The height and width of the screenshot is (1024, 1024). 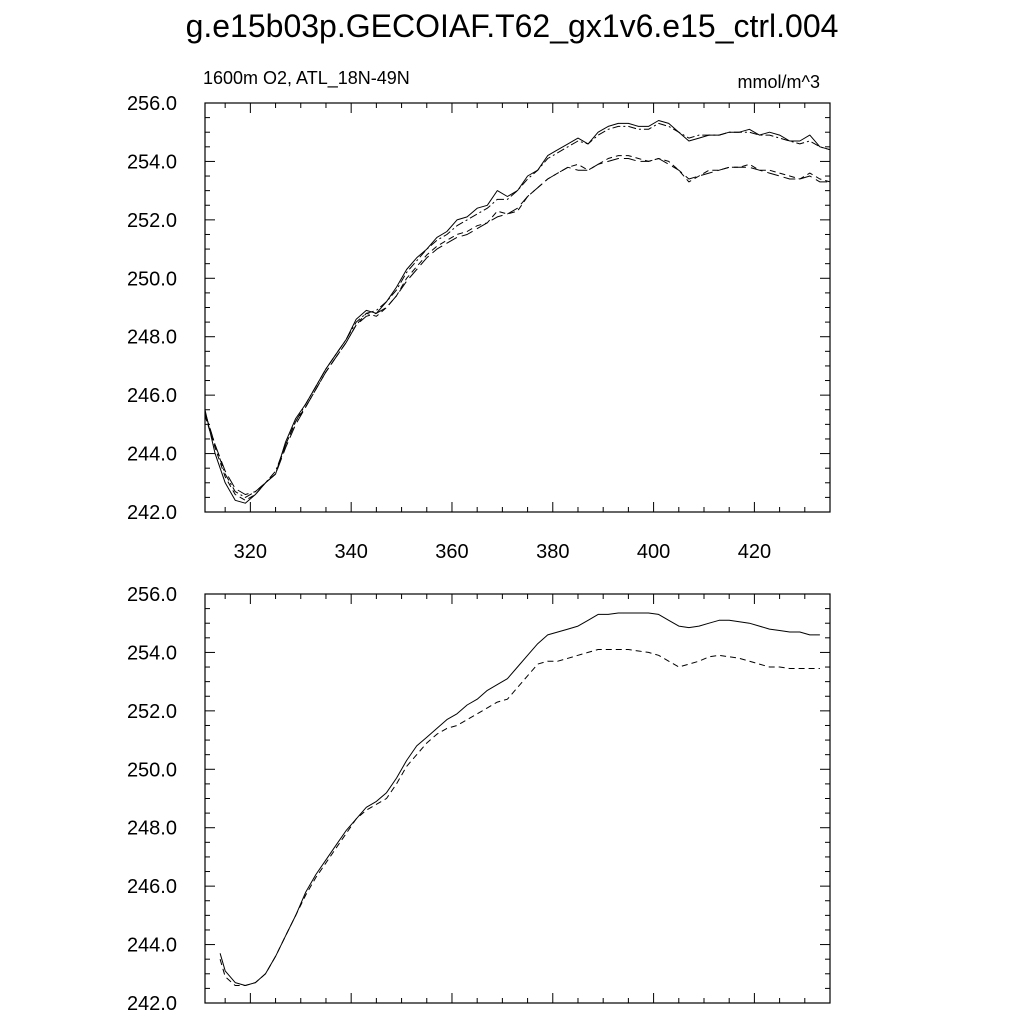 I want to click on x-tick-label: 400, so click(x=653, y=552).